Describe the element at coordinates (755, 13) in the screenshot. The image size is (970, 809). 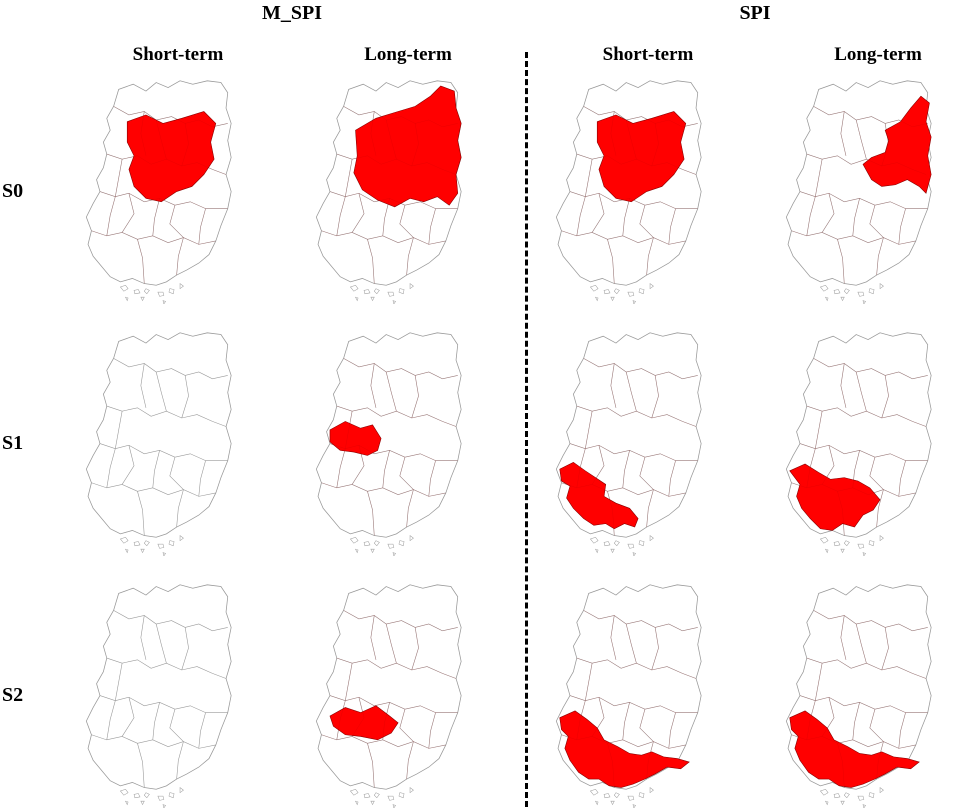
I see `group-title-spi: SPI` at that location.